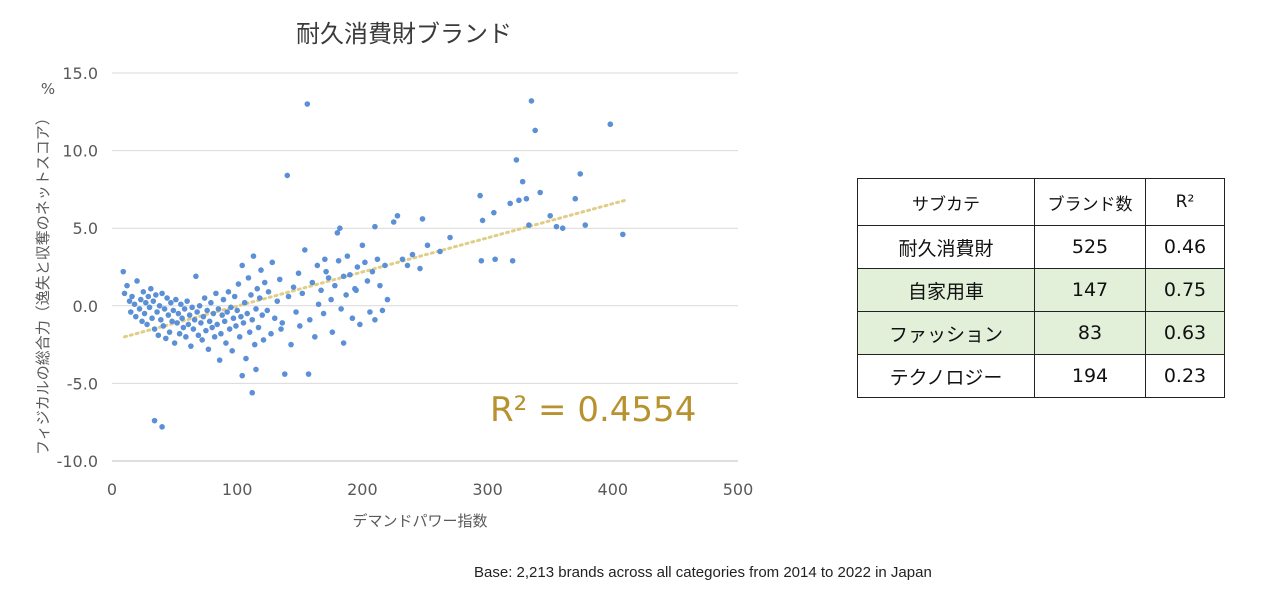  I want to click on cell-r2: 0.75, so click(1185, 290).